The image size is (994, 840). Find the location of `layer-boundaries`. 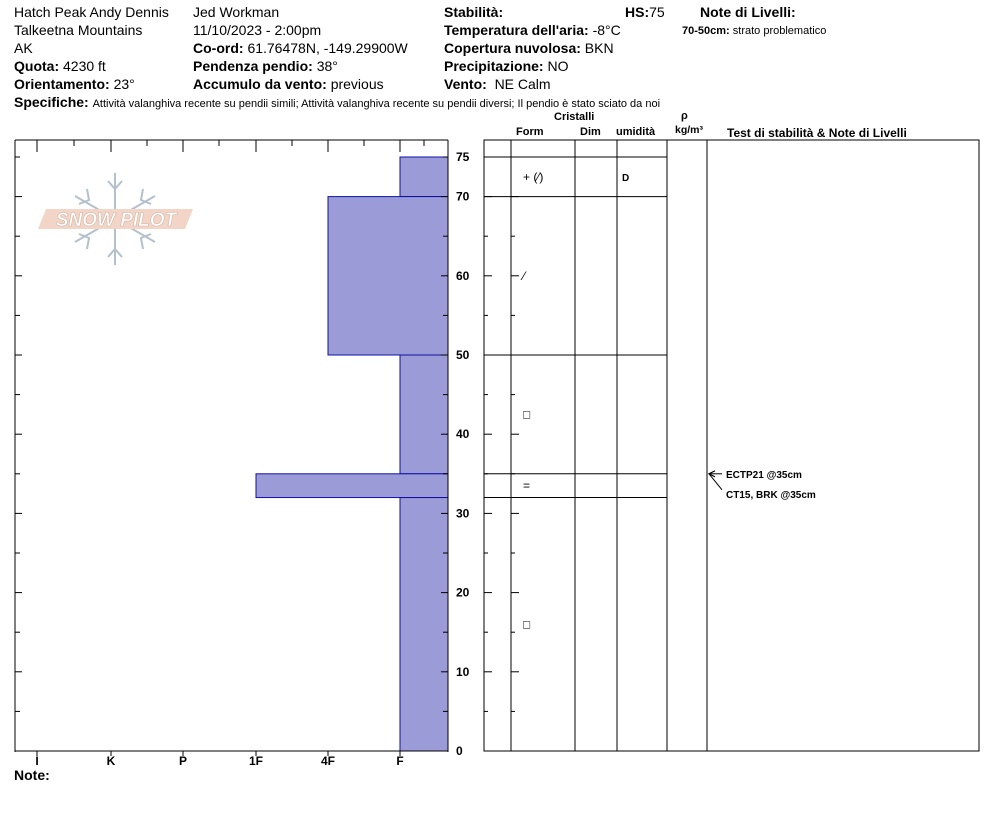

layer-boundaries is located at coordinates (575, 327).